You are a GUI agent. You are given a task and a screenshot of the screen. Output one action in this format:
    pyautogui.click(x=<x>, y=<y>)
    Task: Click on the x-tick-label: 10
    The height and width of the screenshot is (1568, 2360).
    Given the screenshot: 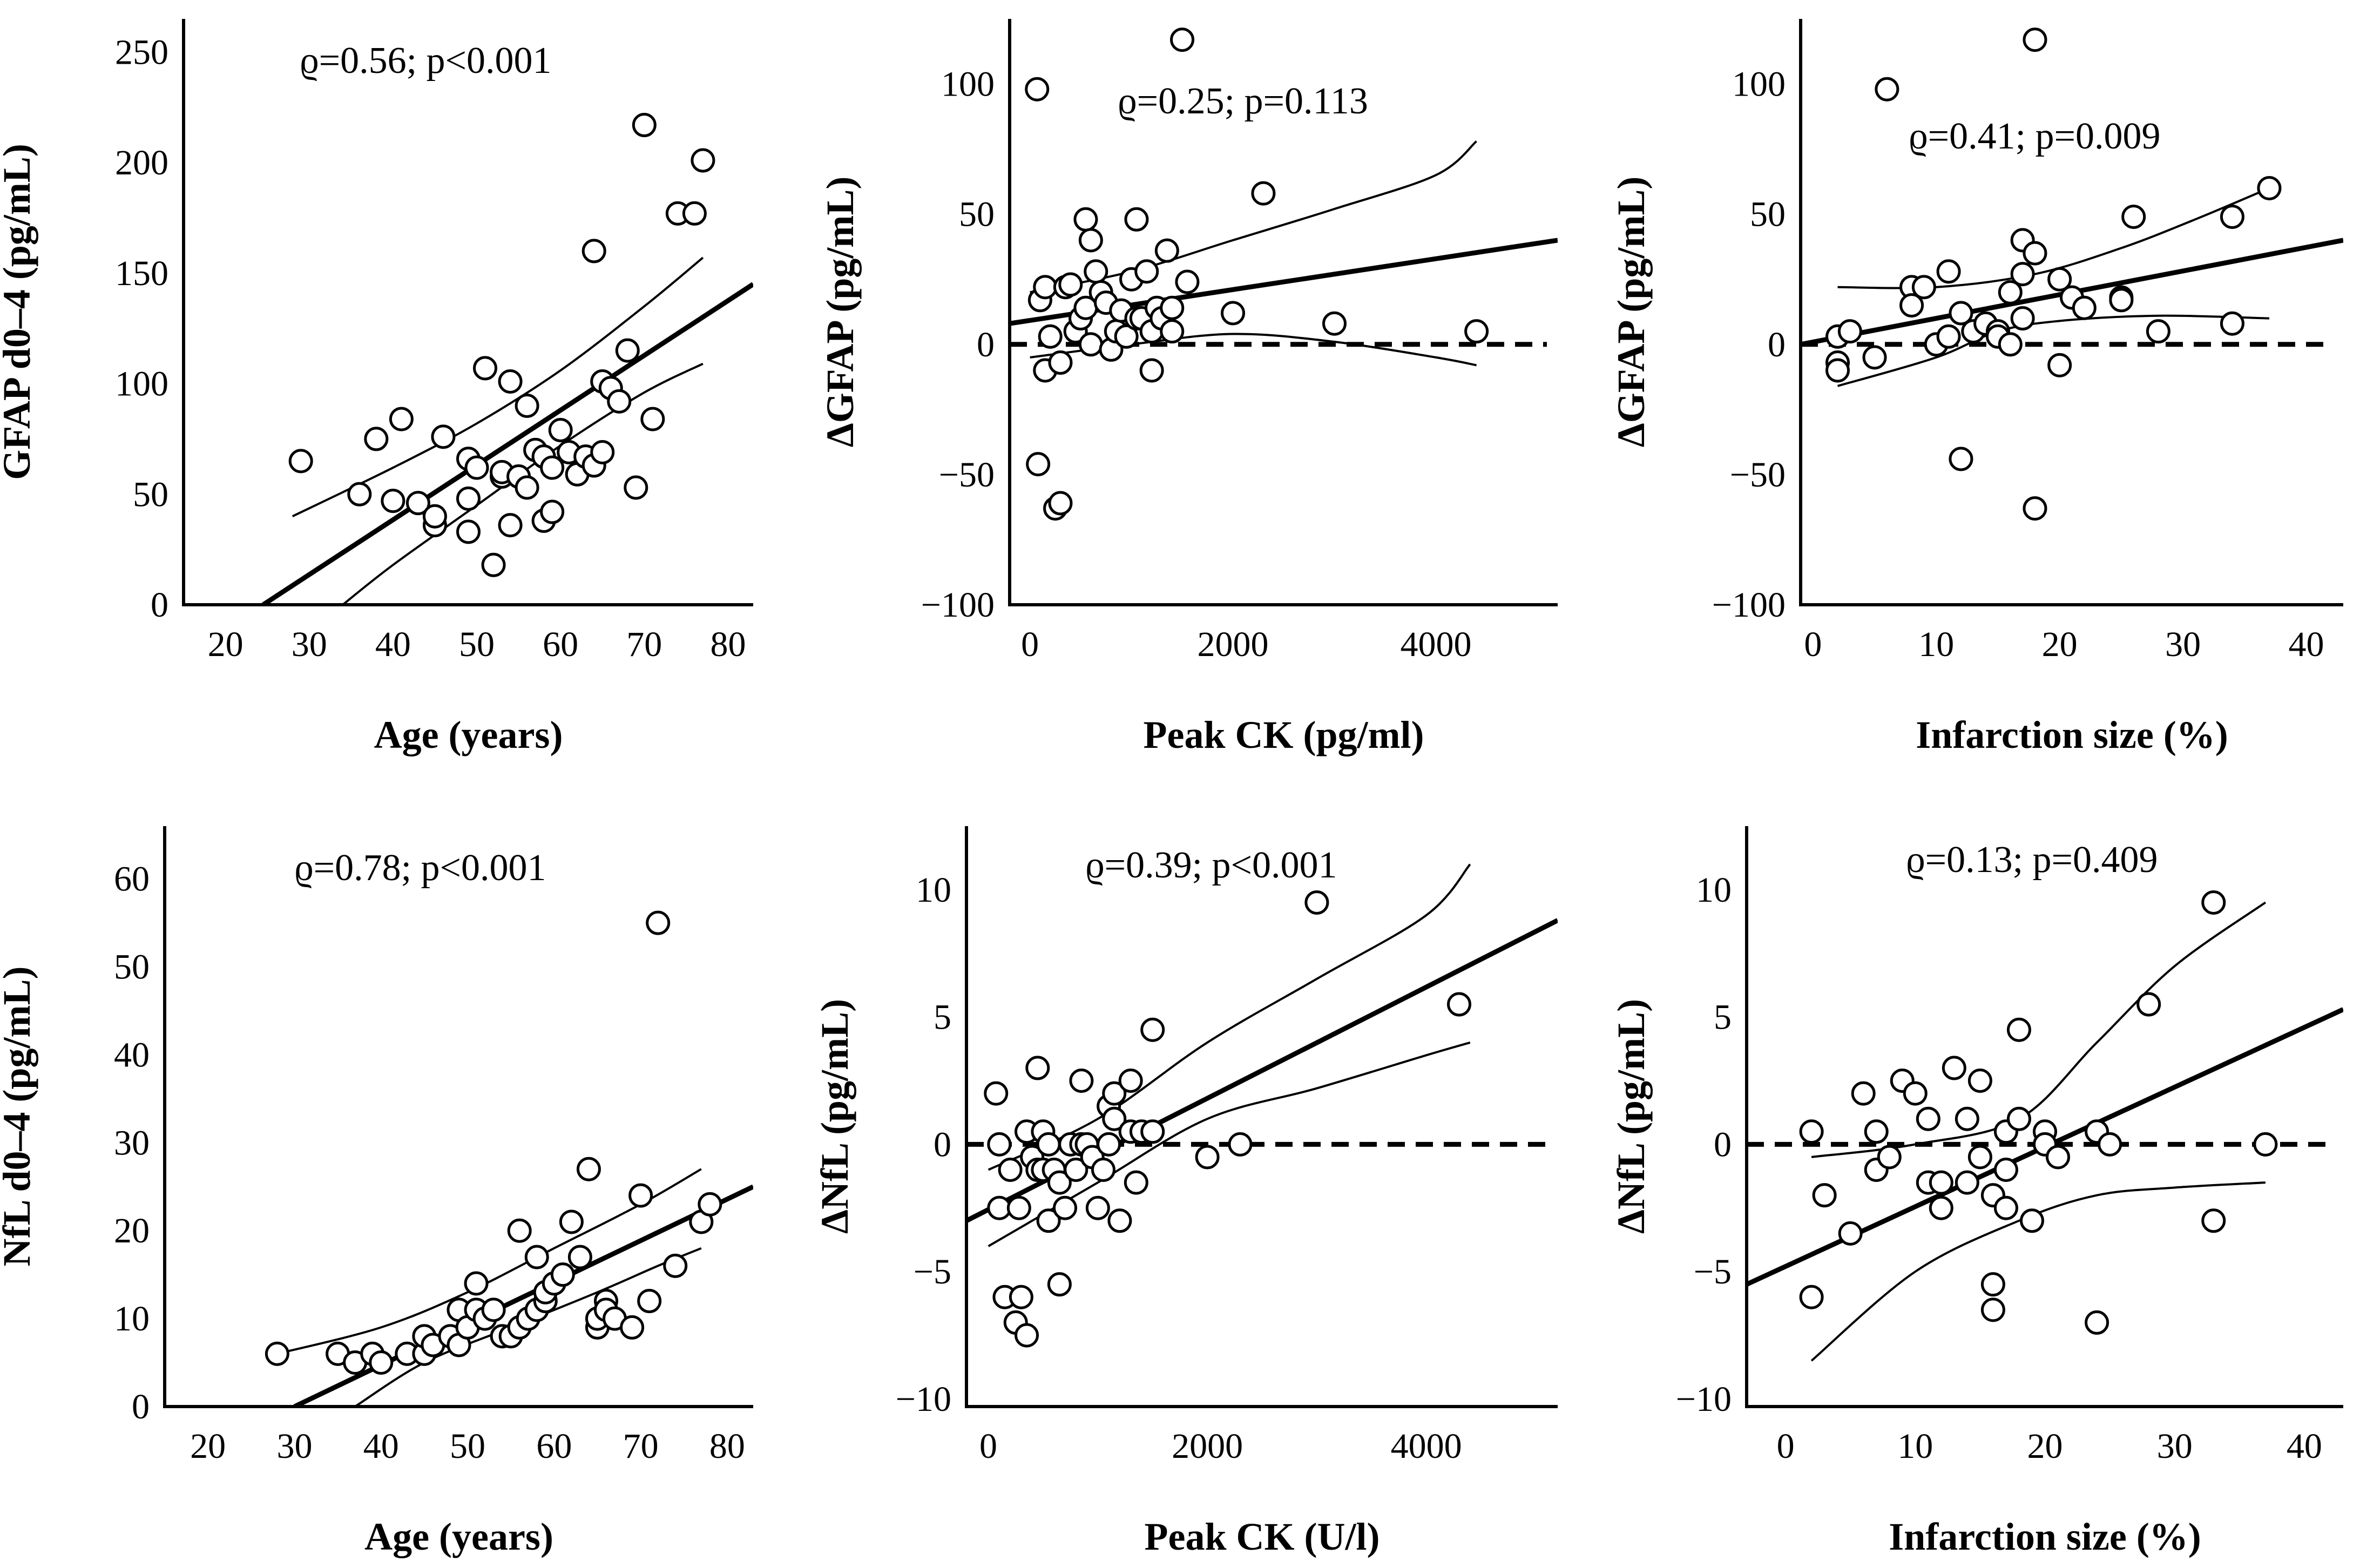 What is the action you would take?
    pyautogui.click(x=1915, y=1446)
    